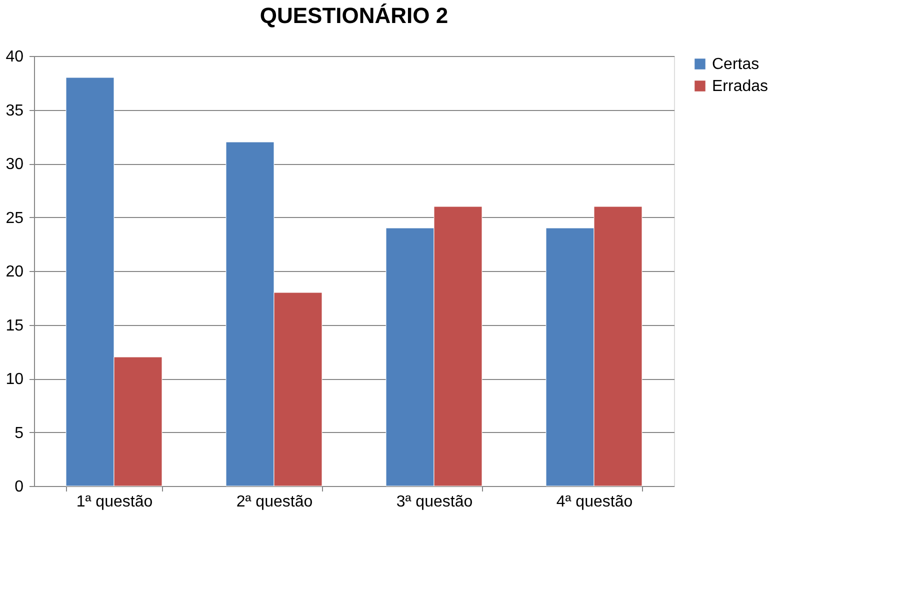 This screenshot has width=897, height=608. What do you see at coordinates (15, 325) in the screenshot?
I see `y-tick-label: 15` at bounding box center [15, 325].